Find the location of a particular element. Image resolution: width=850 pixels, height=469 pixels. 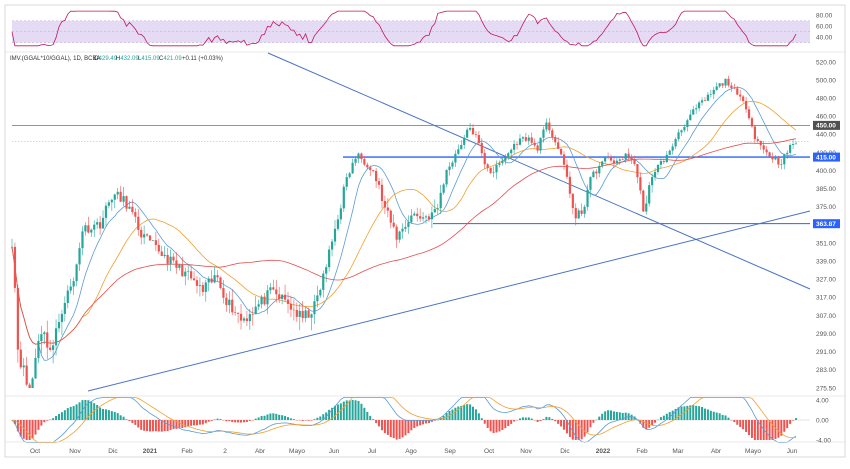

legend-title: IMV.(GGAL*10/GGAL), 1D, BCBA is located at coordinates (55, 59).